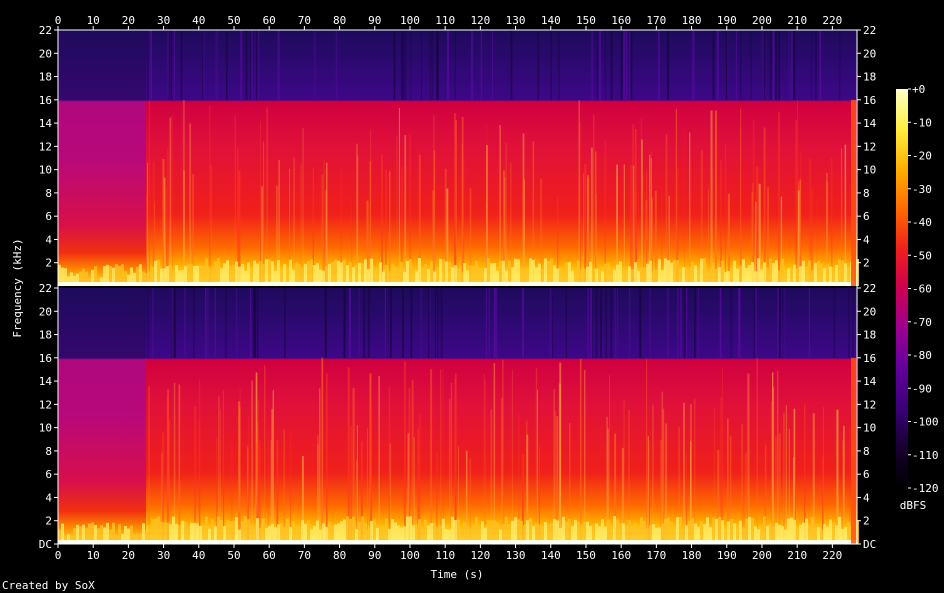  Describe the element at coordinates (922, 122) in the screenshot. I see `colorbar-tick-label: -10` at that location.